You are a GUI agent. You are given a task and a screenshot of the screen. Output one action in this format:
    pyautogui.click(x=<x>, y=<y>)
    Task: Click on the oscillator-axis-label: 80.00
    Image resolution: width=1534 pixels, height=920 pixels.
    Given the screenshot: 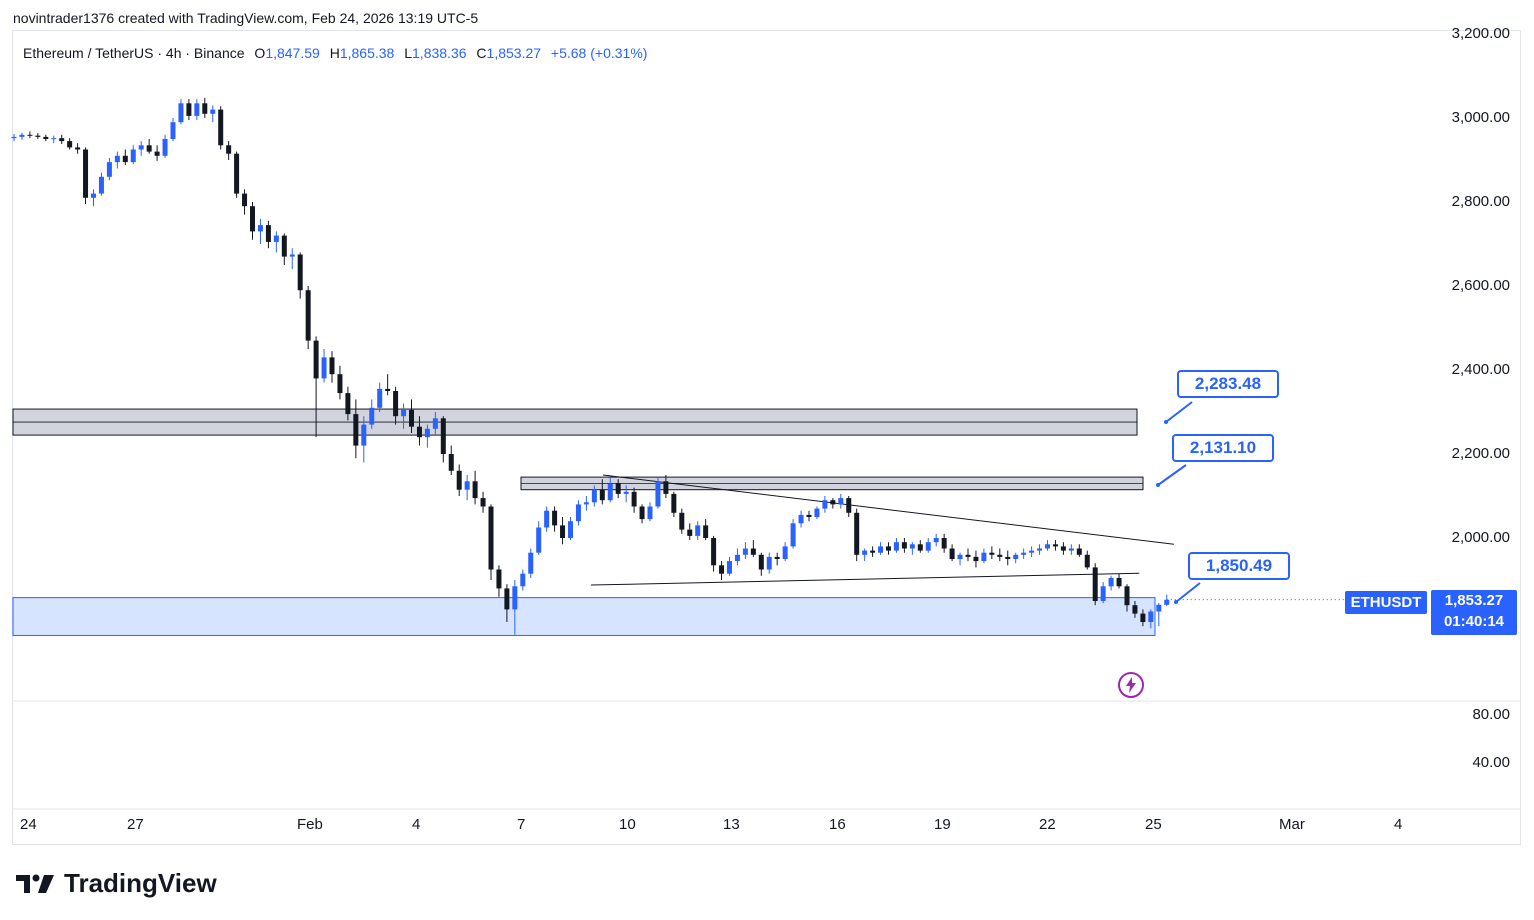 What is the action you would take?
    pyautogui.click(x=1491, y=714)
    